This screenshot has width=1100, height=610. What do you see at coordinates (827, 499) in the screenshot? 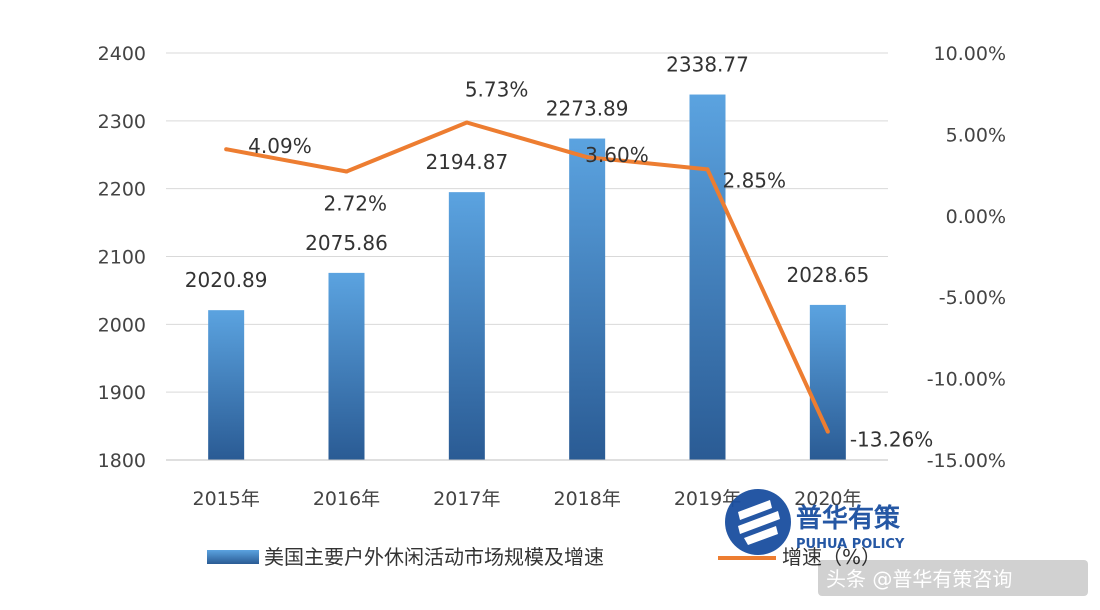
I see `x-tick-label: 2020年` at bounding box center [827, 499].